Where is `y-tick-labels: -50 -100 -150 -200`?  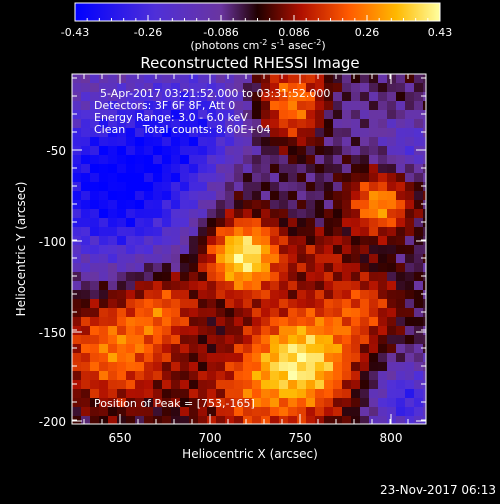 y-tick-labels: -50 -100 -150 -200 is located at coordinates (52, 286).